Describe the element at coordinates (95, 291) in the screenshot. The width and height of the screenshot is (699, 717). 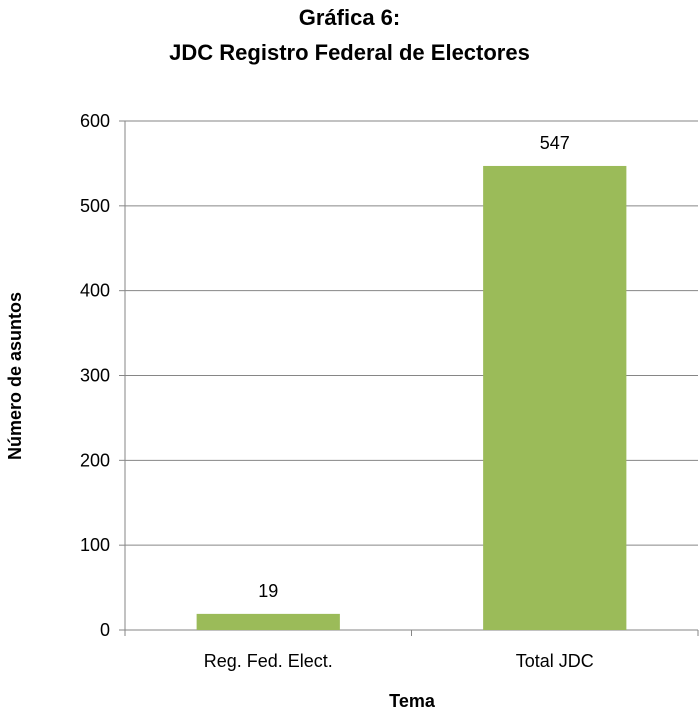
I see `y-tick-label: 400` at that location.